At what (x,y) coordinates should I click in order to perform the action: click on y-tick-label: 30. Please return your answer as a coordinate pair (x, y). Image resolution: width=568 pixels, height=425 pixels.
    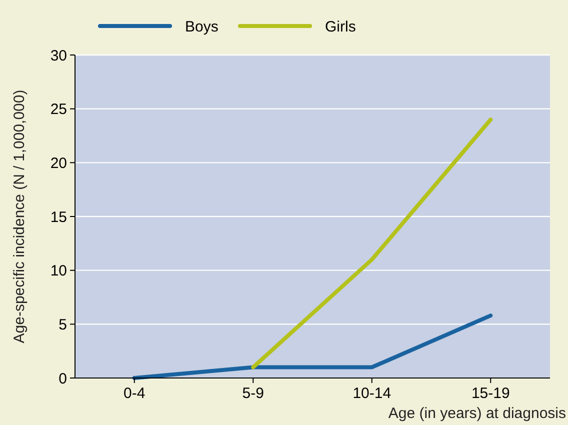
    Looking at the image, I should click on (58, 55).